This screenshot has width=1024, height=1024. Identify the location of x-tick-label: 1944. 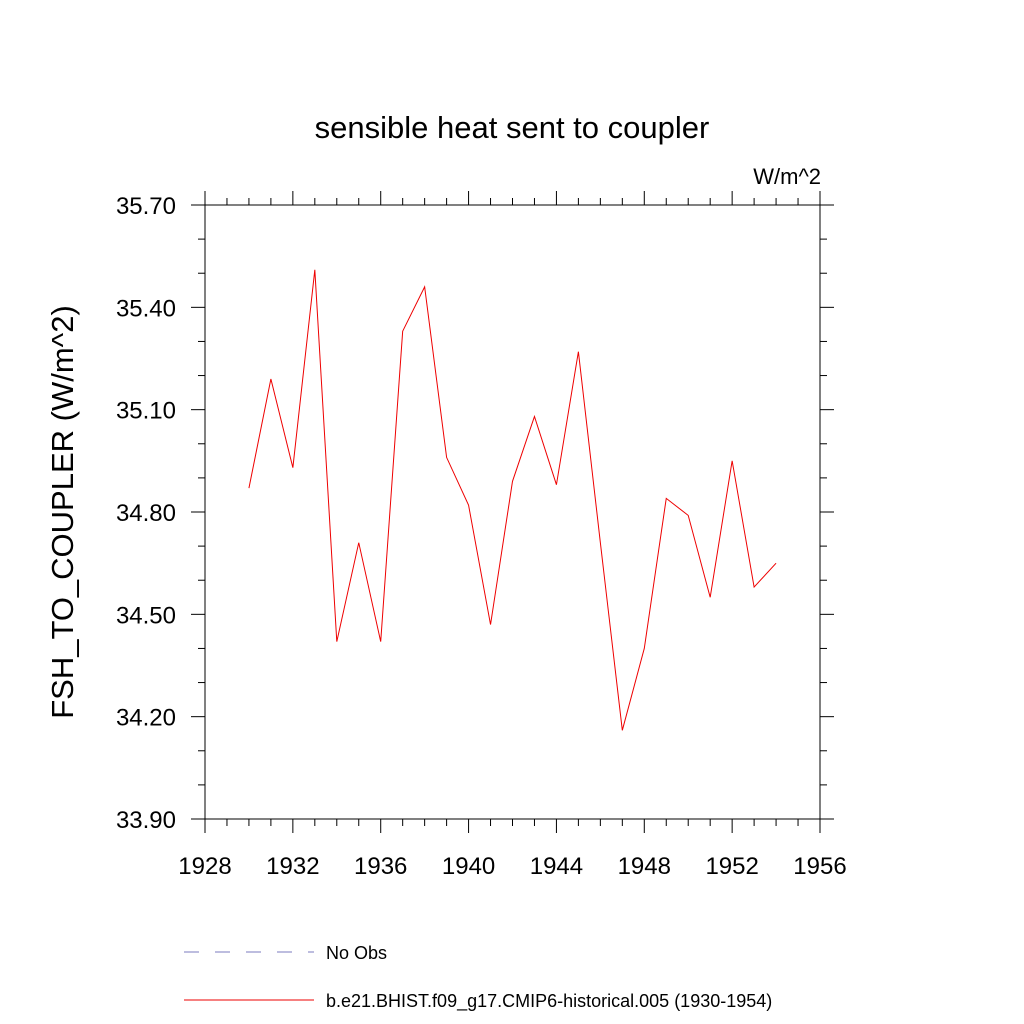
(556, 866).